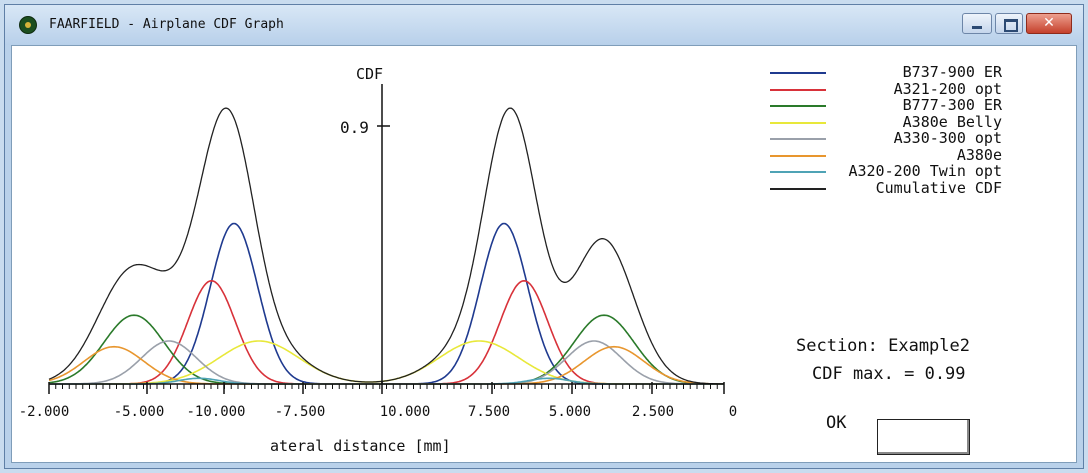  I want to click on close-icon: ✕, so click(1049, 23).